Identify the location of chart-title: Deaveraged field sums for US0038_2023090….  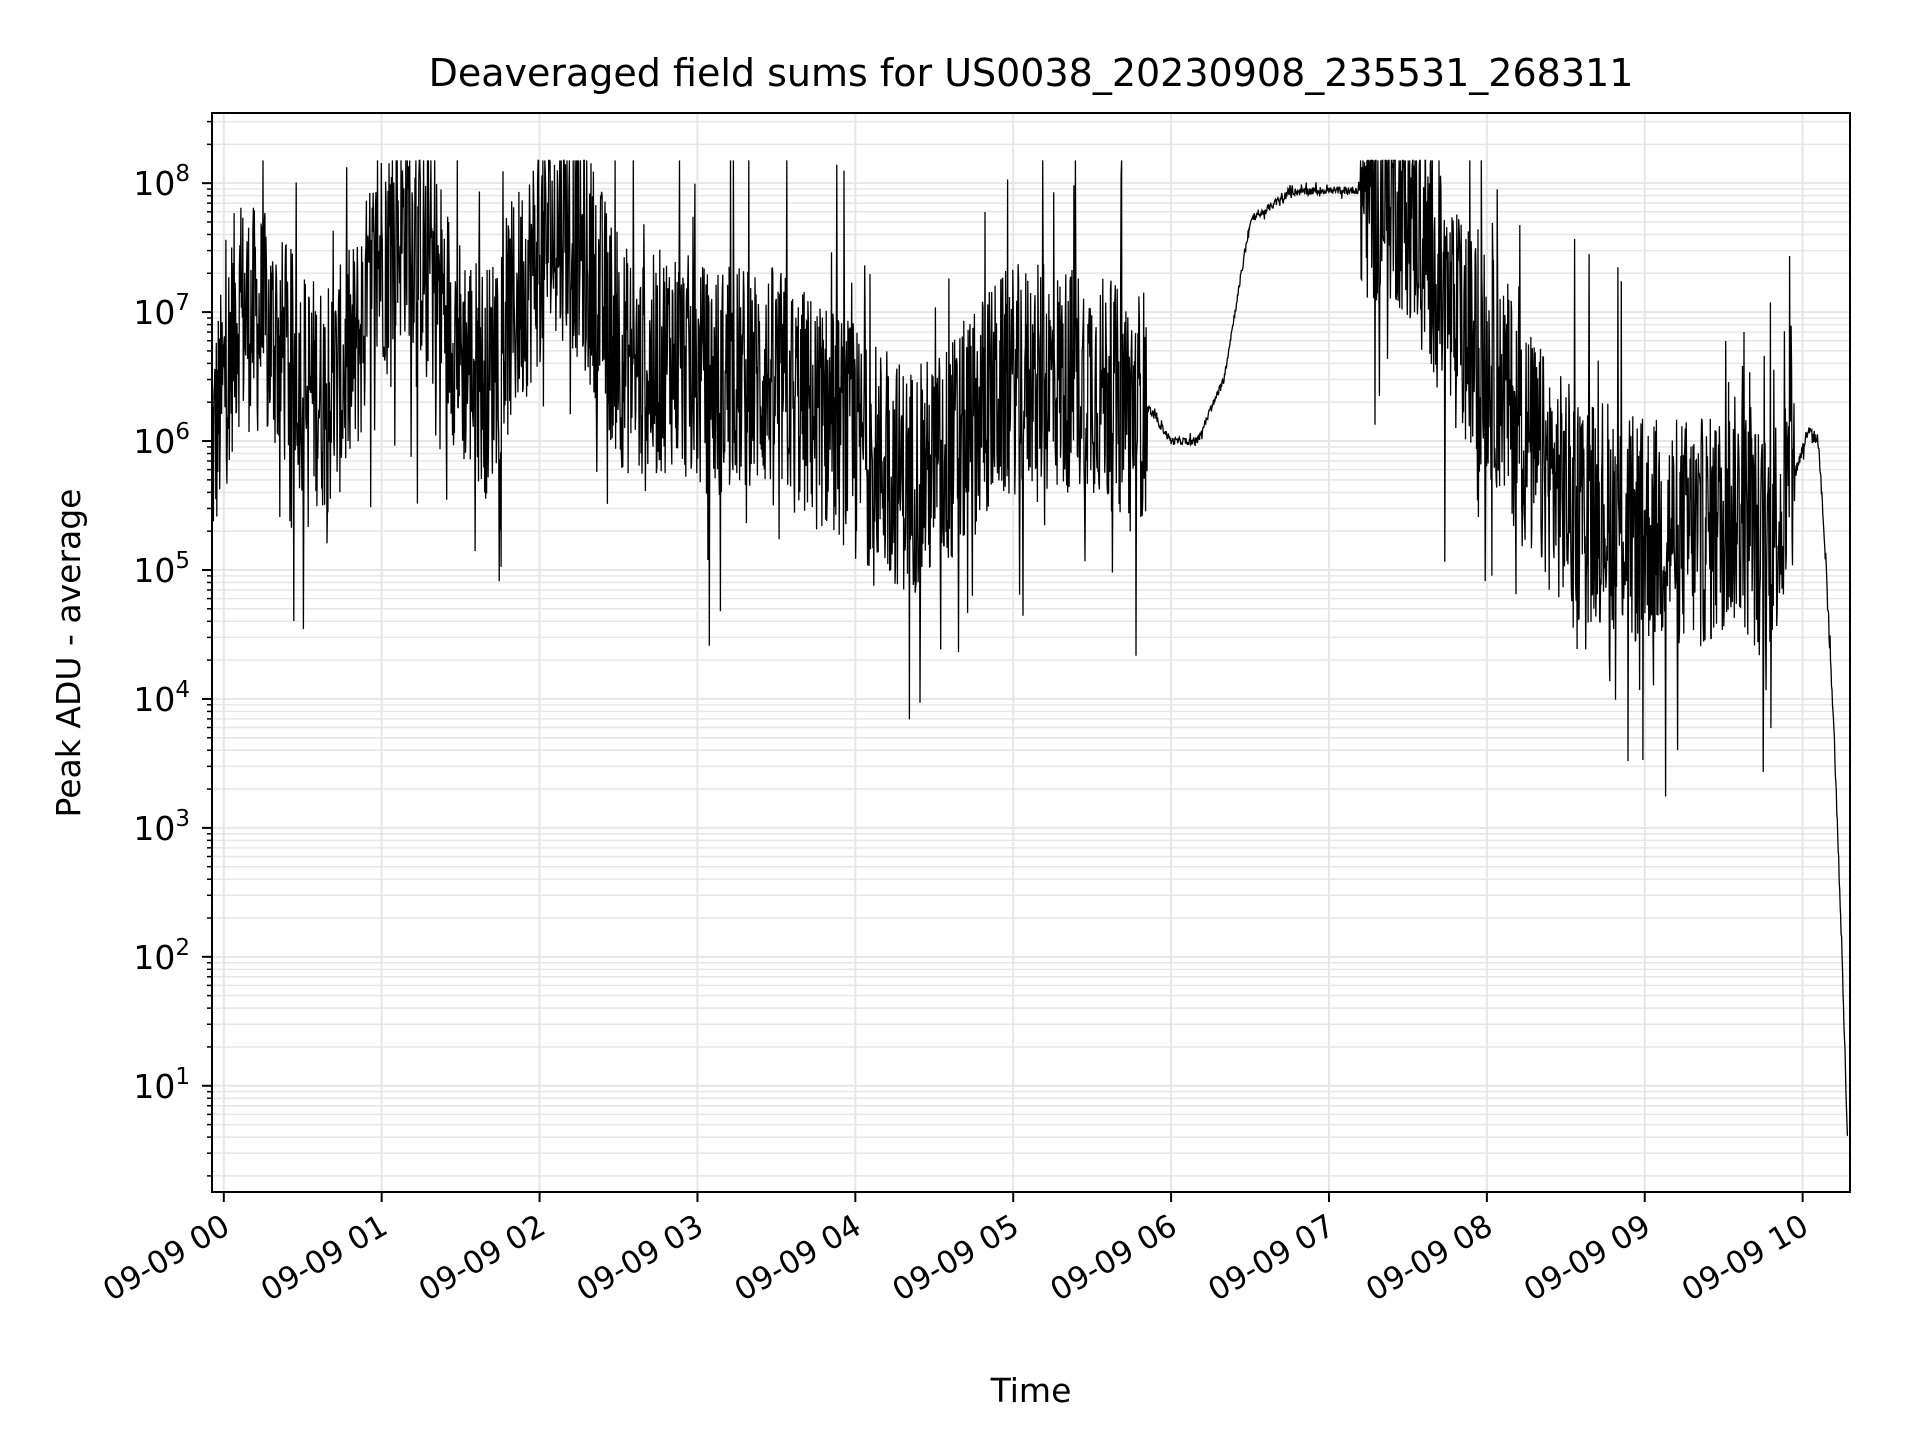
(1031, 73).